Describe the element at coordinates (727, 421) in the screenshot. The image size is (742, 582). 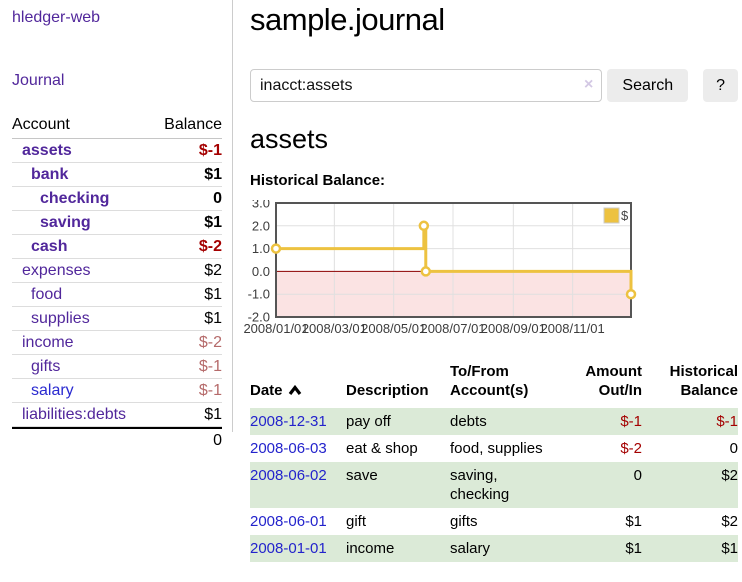
I see `transaction-balance: $-1` at that location.